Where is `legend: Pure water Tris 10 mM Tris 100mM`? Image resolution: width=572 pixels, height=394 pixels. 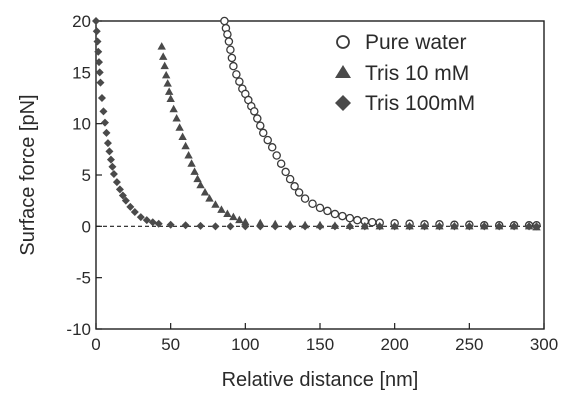
legend: Pure water Tris 10 mM Tris 100mM is located at coordinates (405, 73).